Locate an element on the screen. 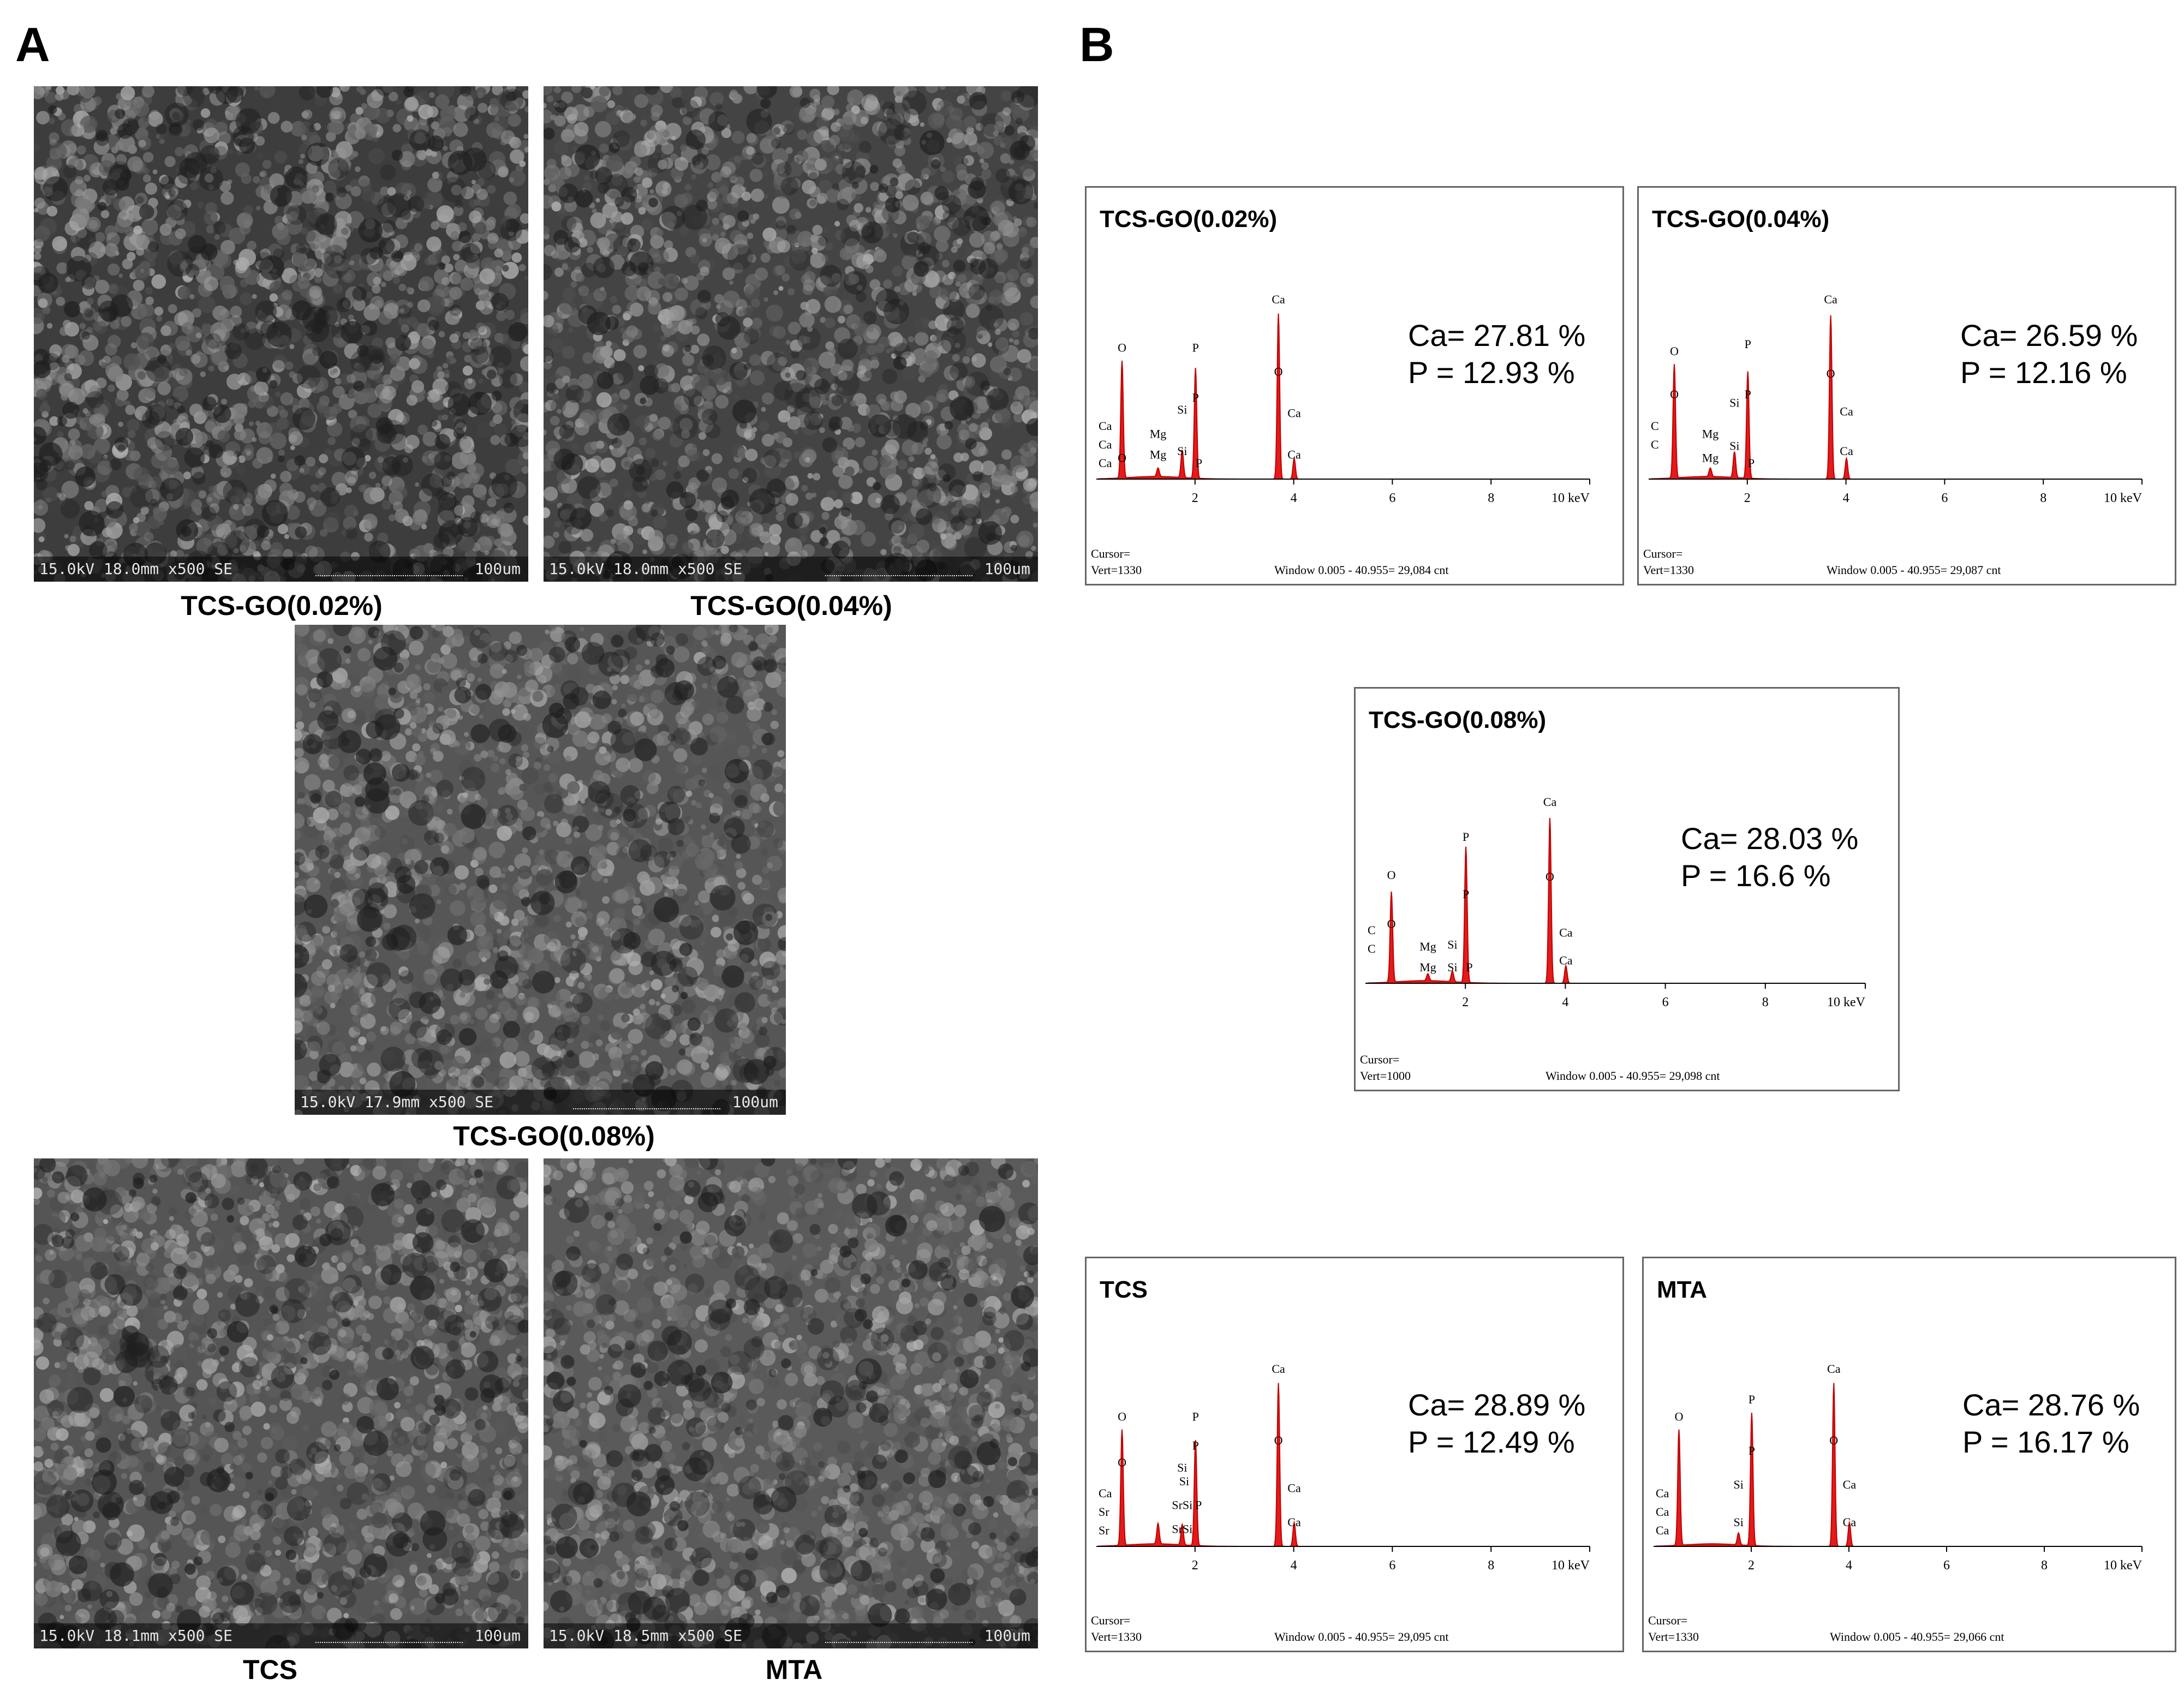 The width and height of the screenshot is (2184, 1691). edx-ca-value: Ca= 27.81 % is located at coordinates (1496, 335).